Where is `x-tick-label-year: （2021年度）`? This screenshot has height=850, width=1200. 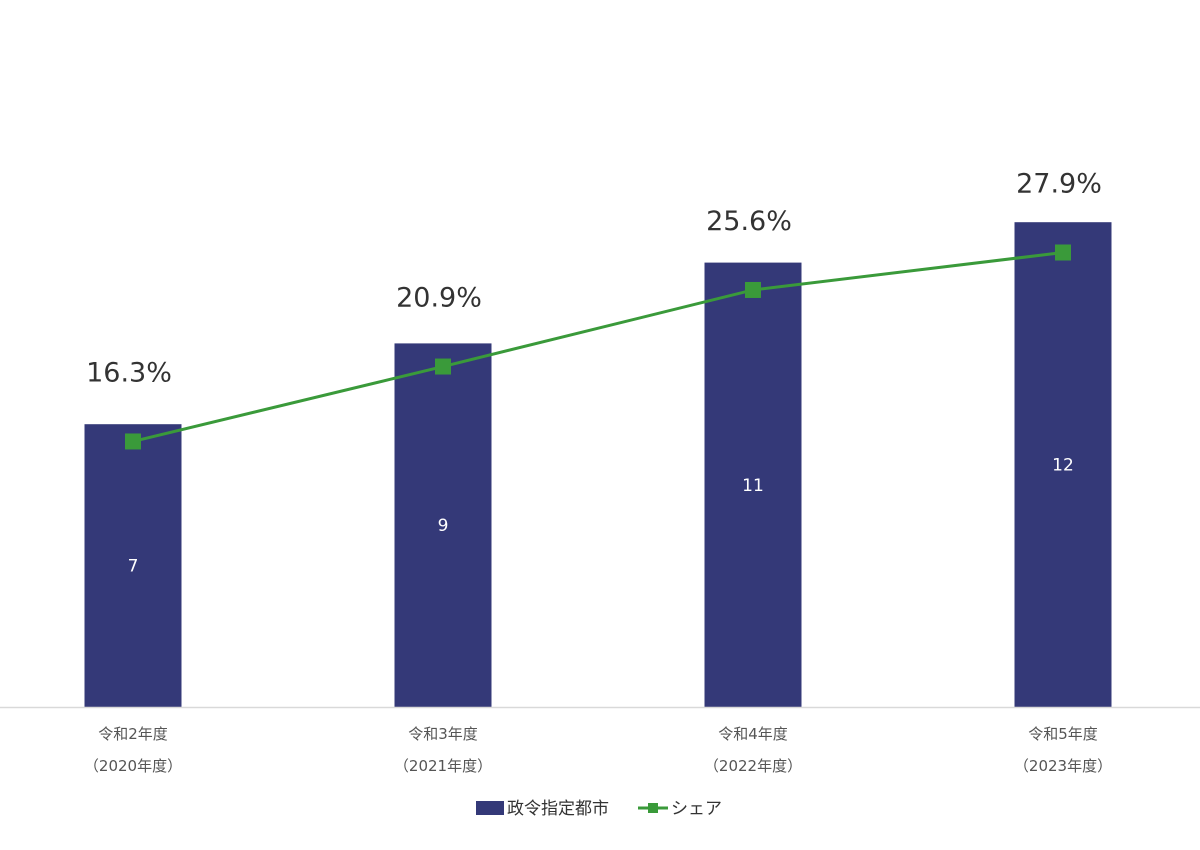
x-tick-label-year: （2021年度） is located at coordinates (443, 766).